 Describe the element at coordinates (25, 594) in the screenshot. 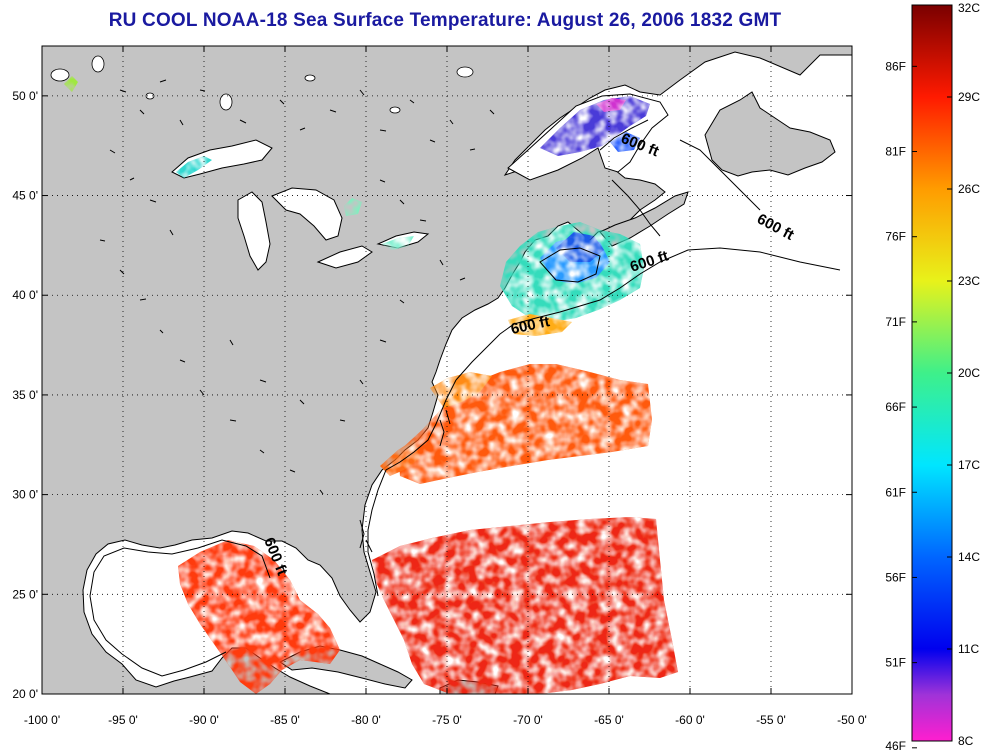

I see `lat-tick-label: 25 0'` at that location.